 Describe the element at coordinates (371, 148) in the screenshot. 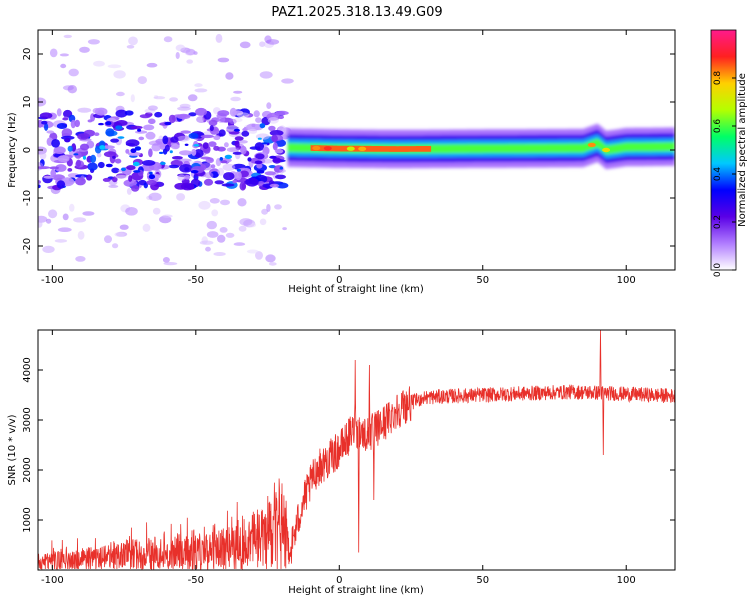

I see `spectrogram-ridge-core` at that location.